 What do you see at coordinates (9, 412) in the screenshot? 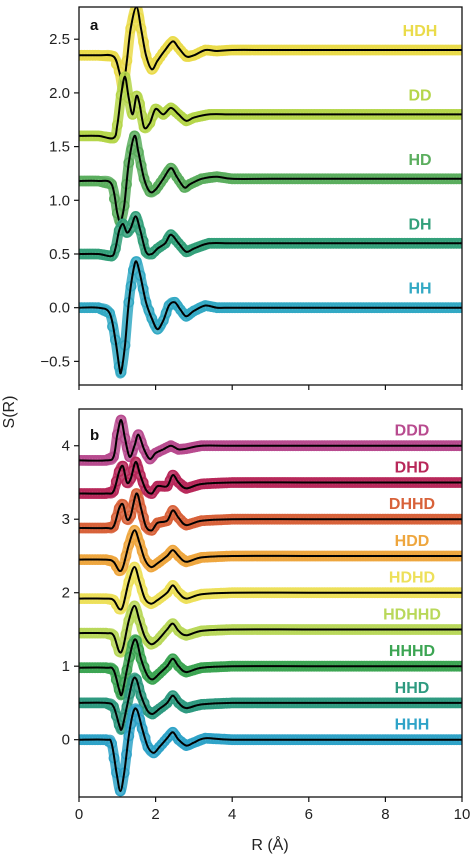
I see `y-axis-title: S(R)` at bounding box center [9, 412].